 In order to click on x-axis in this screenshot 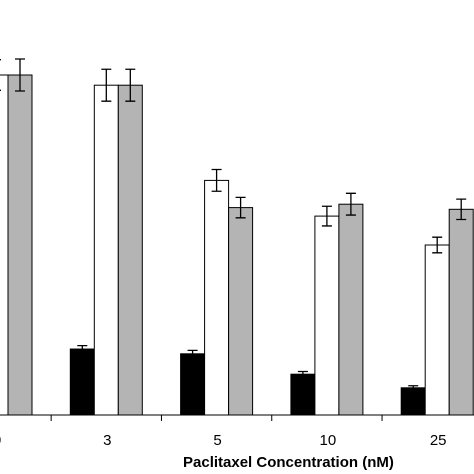, I will do `click(237, 417)`.